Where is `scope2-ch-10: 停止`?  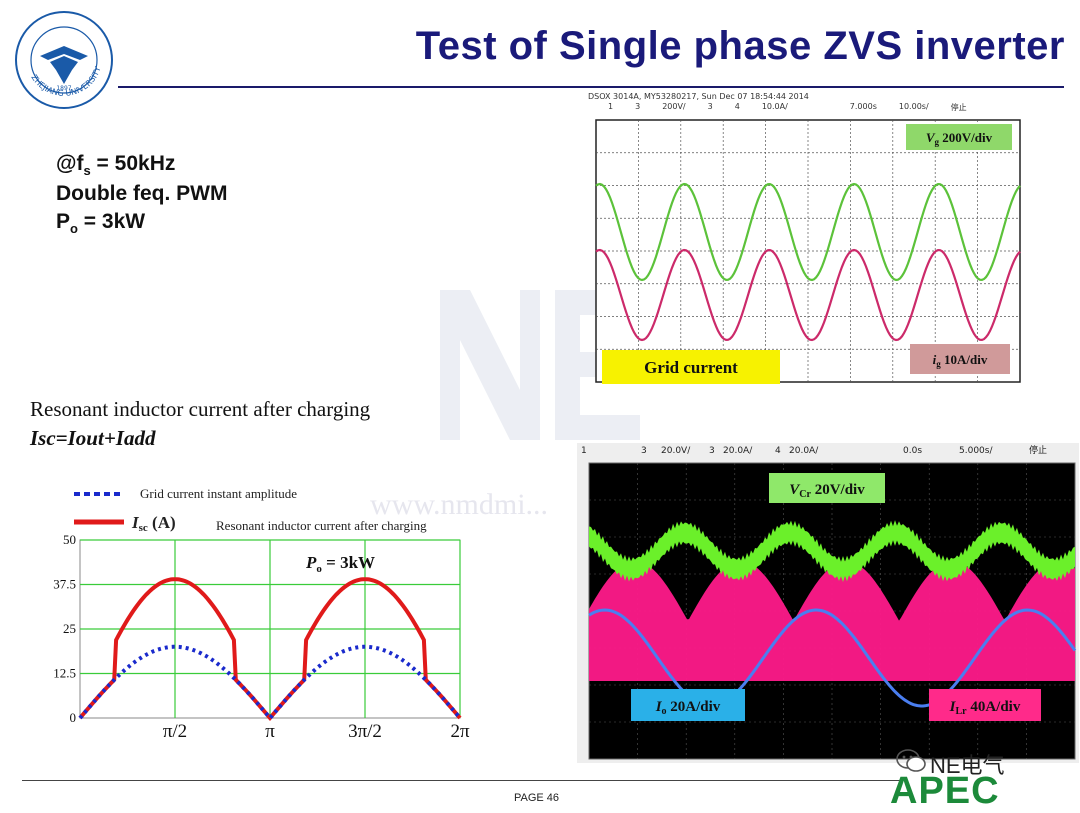 scope2-ch-10: 停止 is located at coordinates (1038, 450).